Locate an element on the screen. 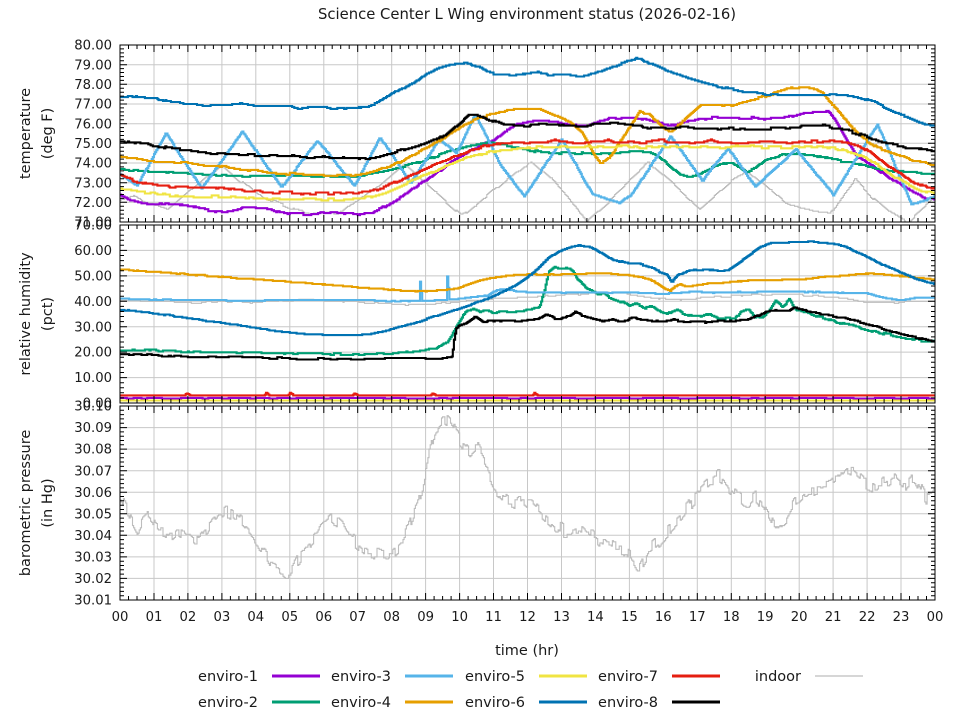  legend-label-enviro-2: enviro-2 is located at coordinates (228, 703).